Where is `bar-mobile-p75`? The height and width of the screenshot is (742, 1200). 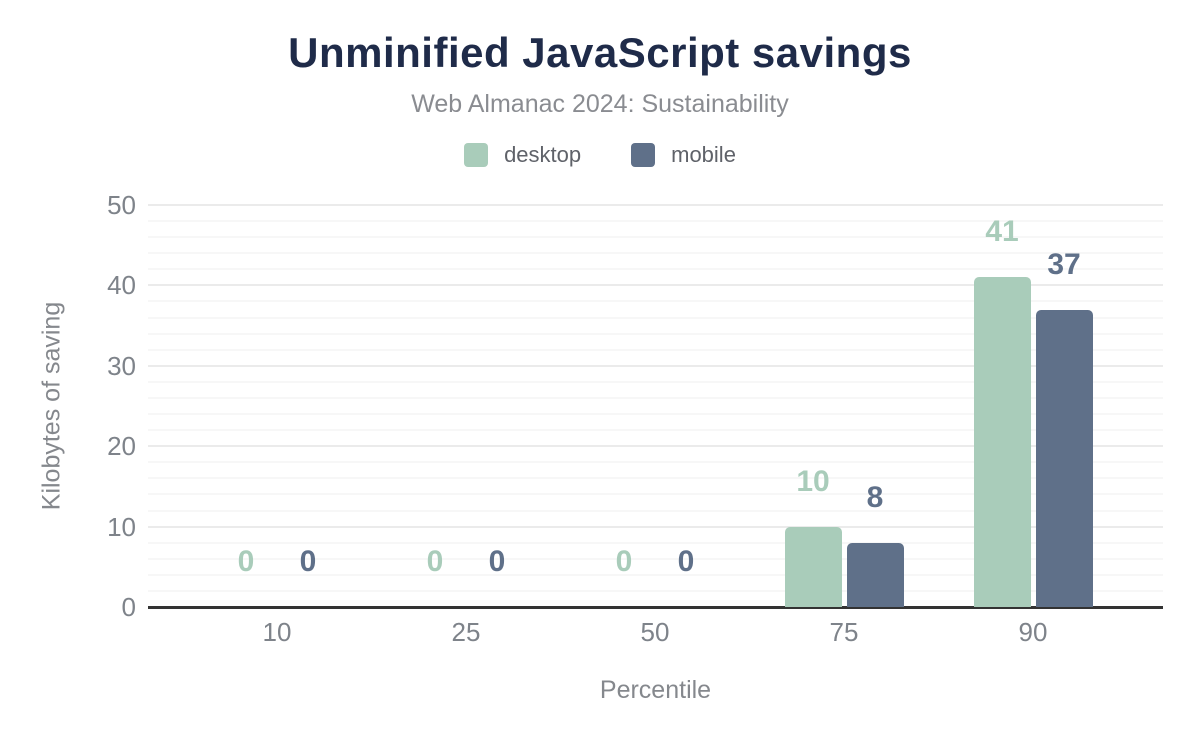
bar-mobile-p75 is located at coordinates (875, 574).